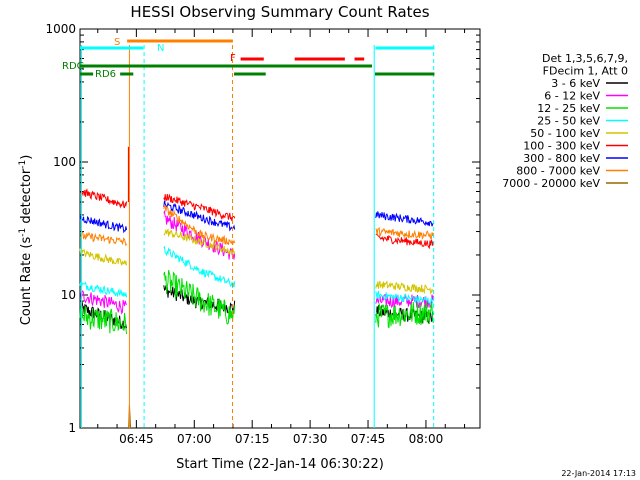  I want to click on legend-entry-label: 7000 - 20000 keV, so click(551, 183).